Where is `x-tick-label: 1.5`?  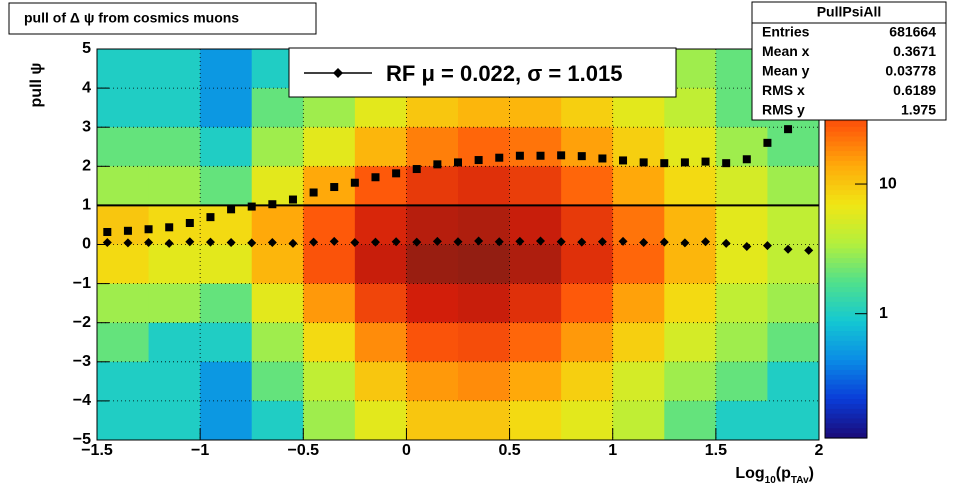 x-tick-label: 1.5 is located at coordinates (716, 450).